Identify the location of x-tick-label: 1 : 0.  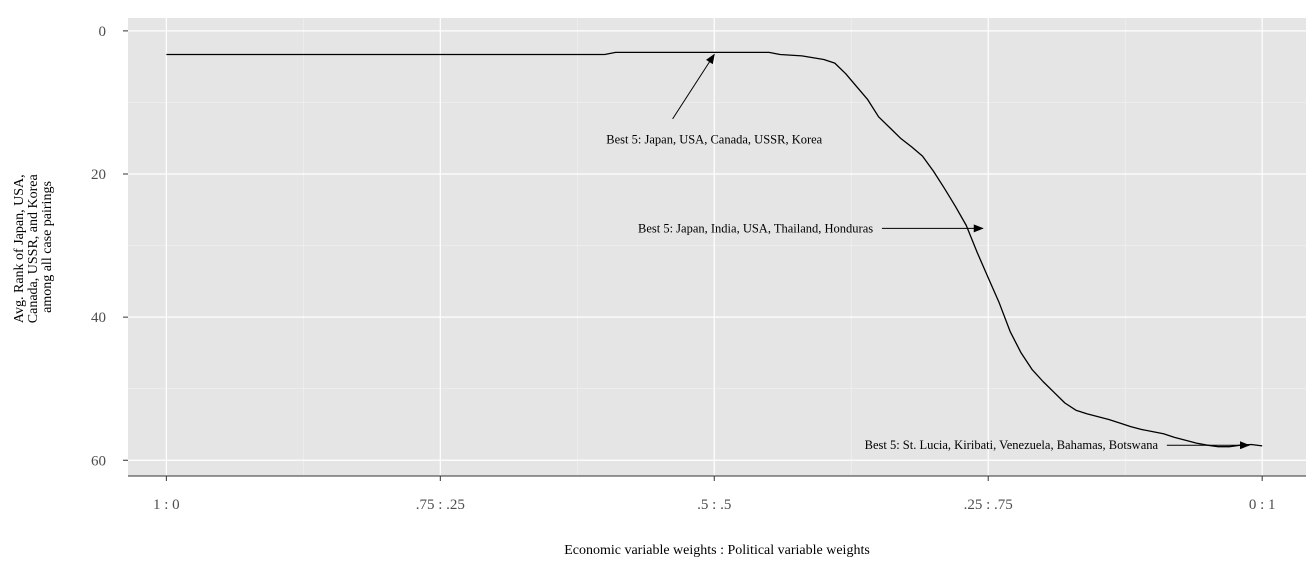
(166, 505).